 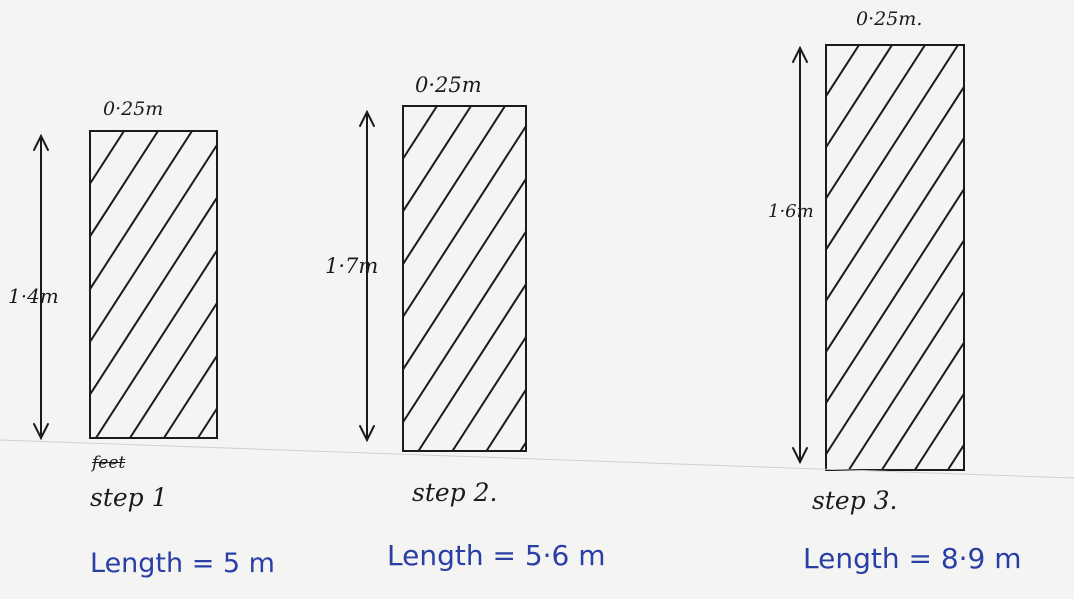 What do you see at coordinates (455, 492) in the screenshot?
I see `step2-title: step 2.` at bounding box center [455, 492].